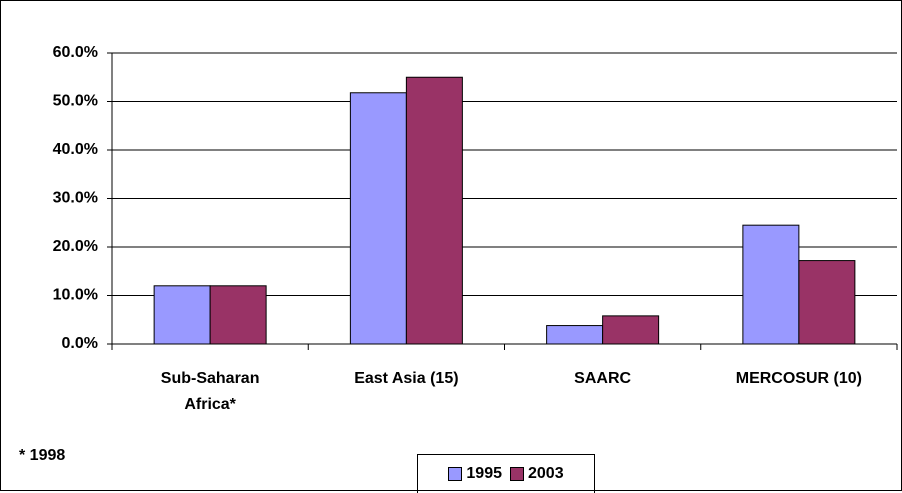 Image resolution: width=902 pixels, height=493 pixels. I want to click on y-tick-label: 30.0%, so click(75, 198).